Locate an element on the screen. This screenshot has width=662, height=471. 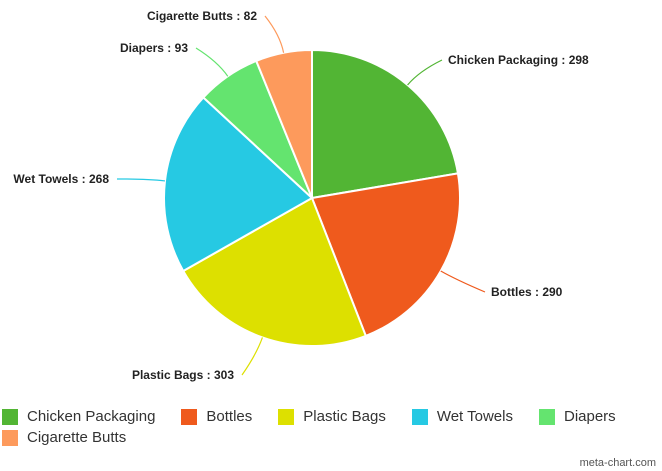
leader-line-diapers is located at coordinates (212, 62).